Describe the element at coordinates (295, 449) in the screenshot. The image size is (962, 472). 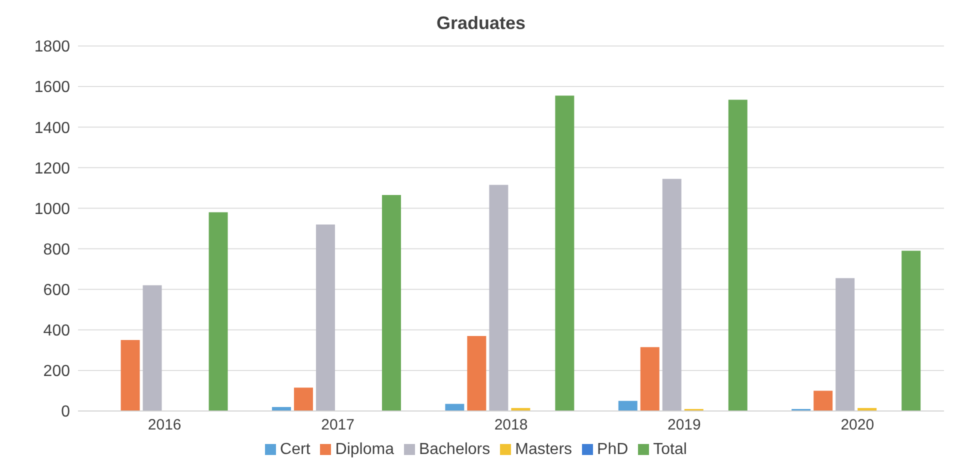
I see `legend-label: Cert` at that location.